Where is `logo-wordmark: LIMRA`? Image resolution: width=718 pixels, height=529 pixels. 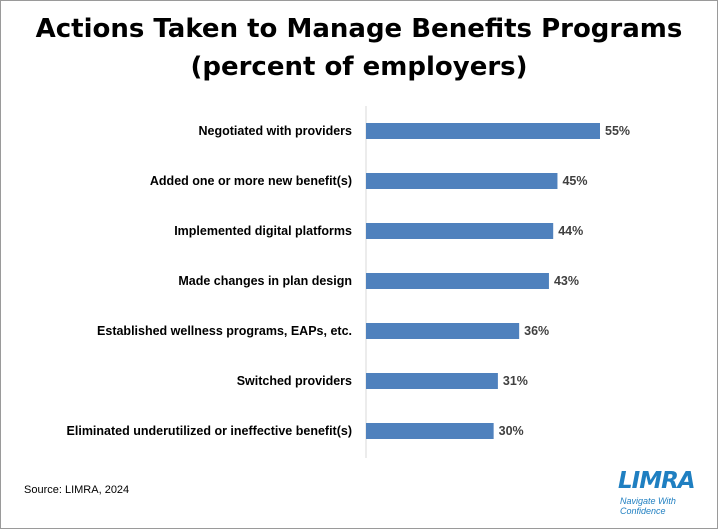
logo-wordmark: LIMRA is located at coordinates (657, 481).